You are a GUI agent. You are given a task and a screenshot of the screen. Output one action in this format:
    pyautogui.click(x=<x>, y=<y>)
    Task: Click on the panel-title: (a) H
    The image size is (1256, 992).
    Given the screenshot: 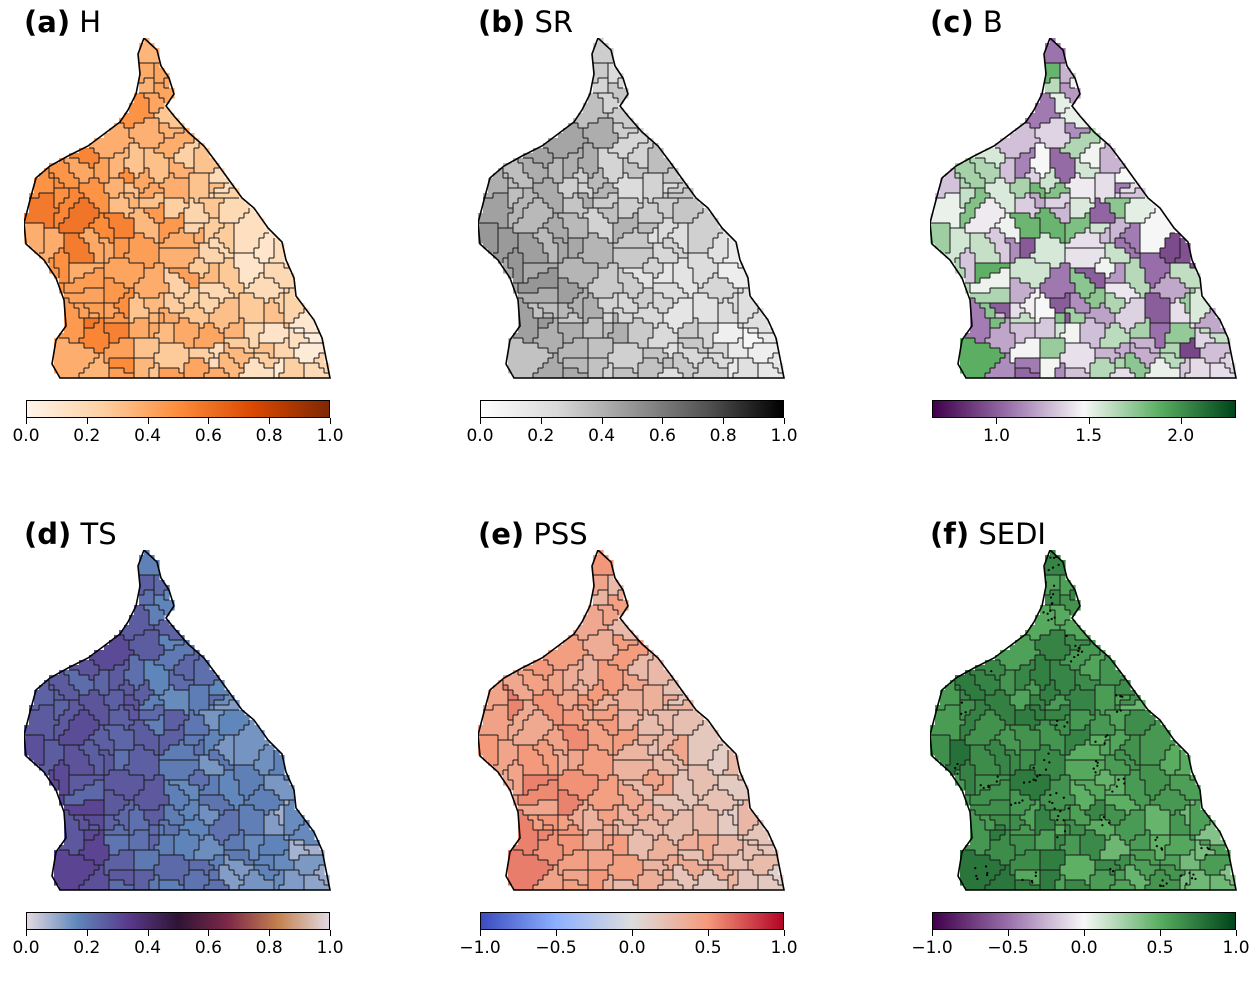 What is the action you would take?
    pyautogui.click(x=62, y=22)
    